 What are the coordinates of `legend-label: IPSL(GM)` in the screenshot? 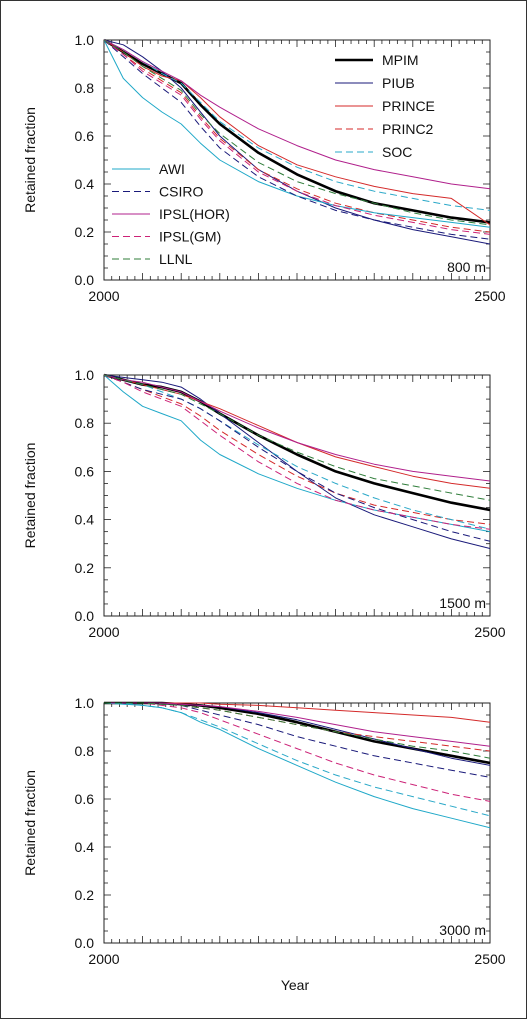 It's located at (190, 237).